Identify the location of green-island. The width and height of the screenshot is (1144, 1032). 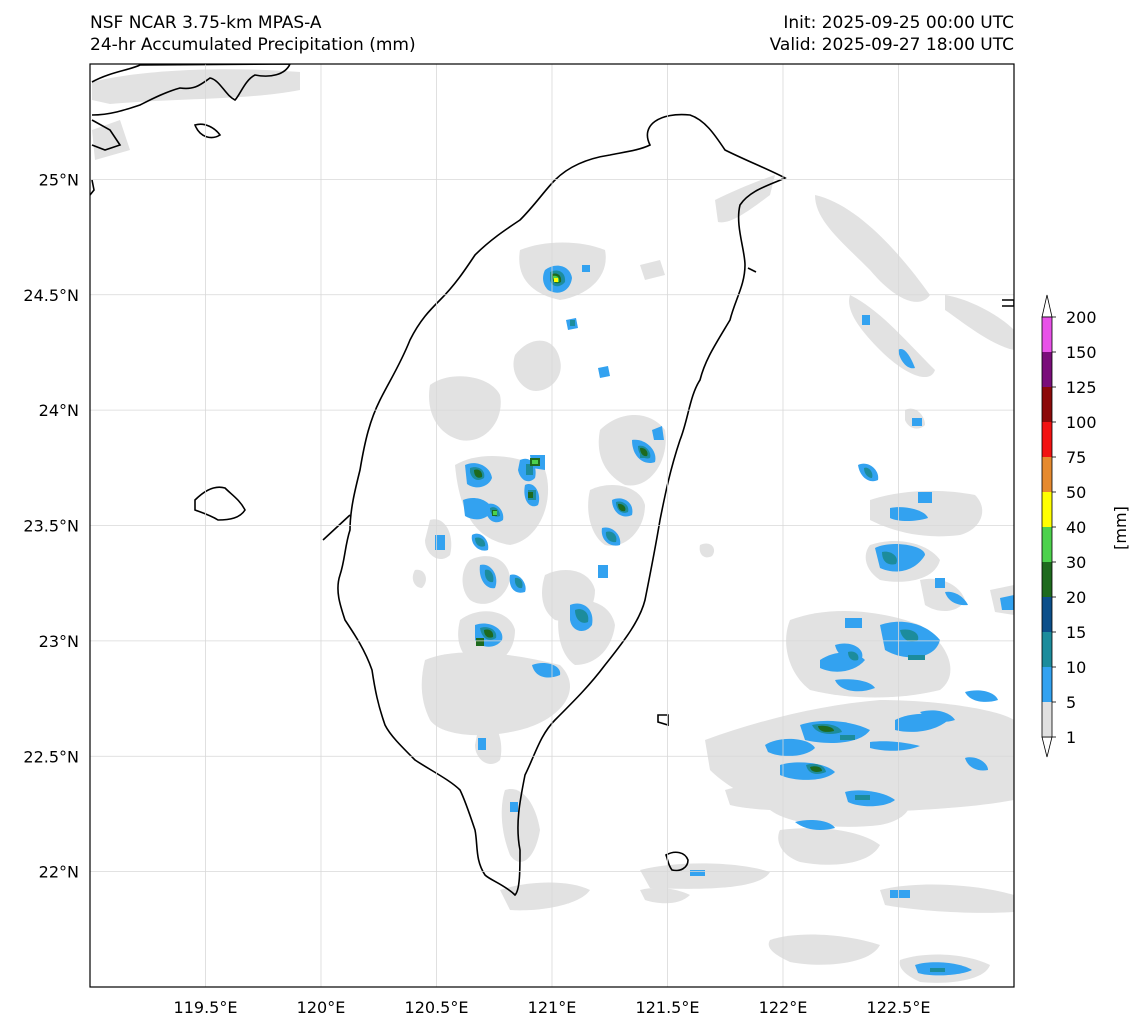
(663, 720).